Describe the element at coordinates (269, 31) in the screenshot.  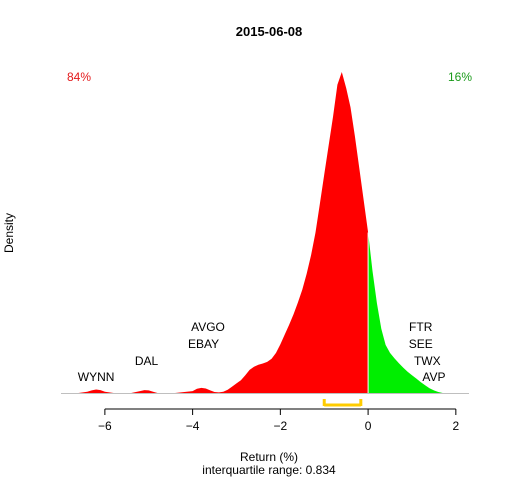
I see `chart-title: 2015-06-08` at that location.